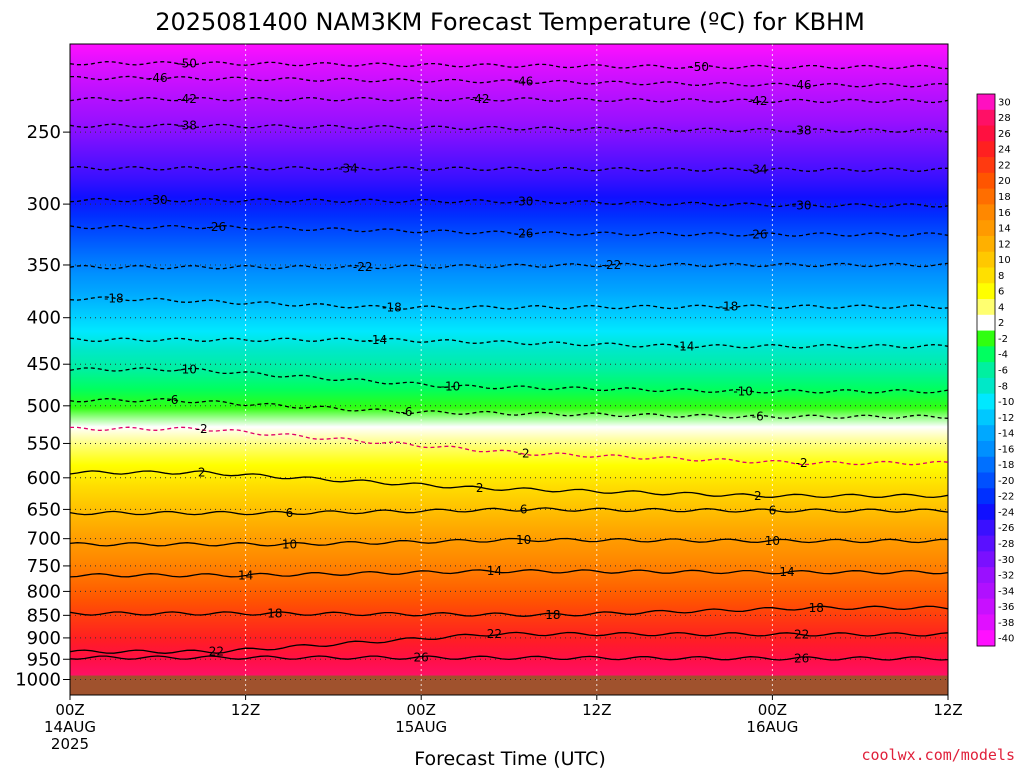 Image resolution: width=1024 pixels, height=768 pixels. What do you see at coordinates (44, 204) in the screenshot?
I see `y-tick-label: 300` at bounding box center [44, 204].